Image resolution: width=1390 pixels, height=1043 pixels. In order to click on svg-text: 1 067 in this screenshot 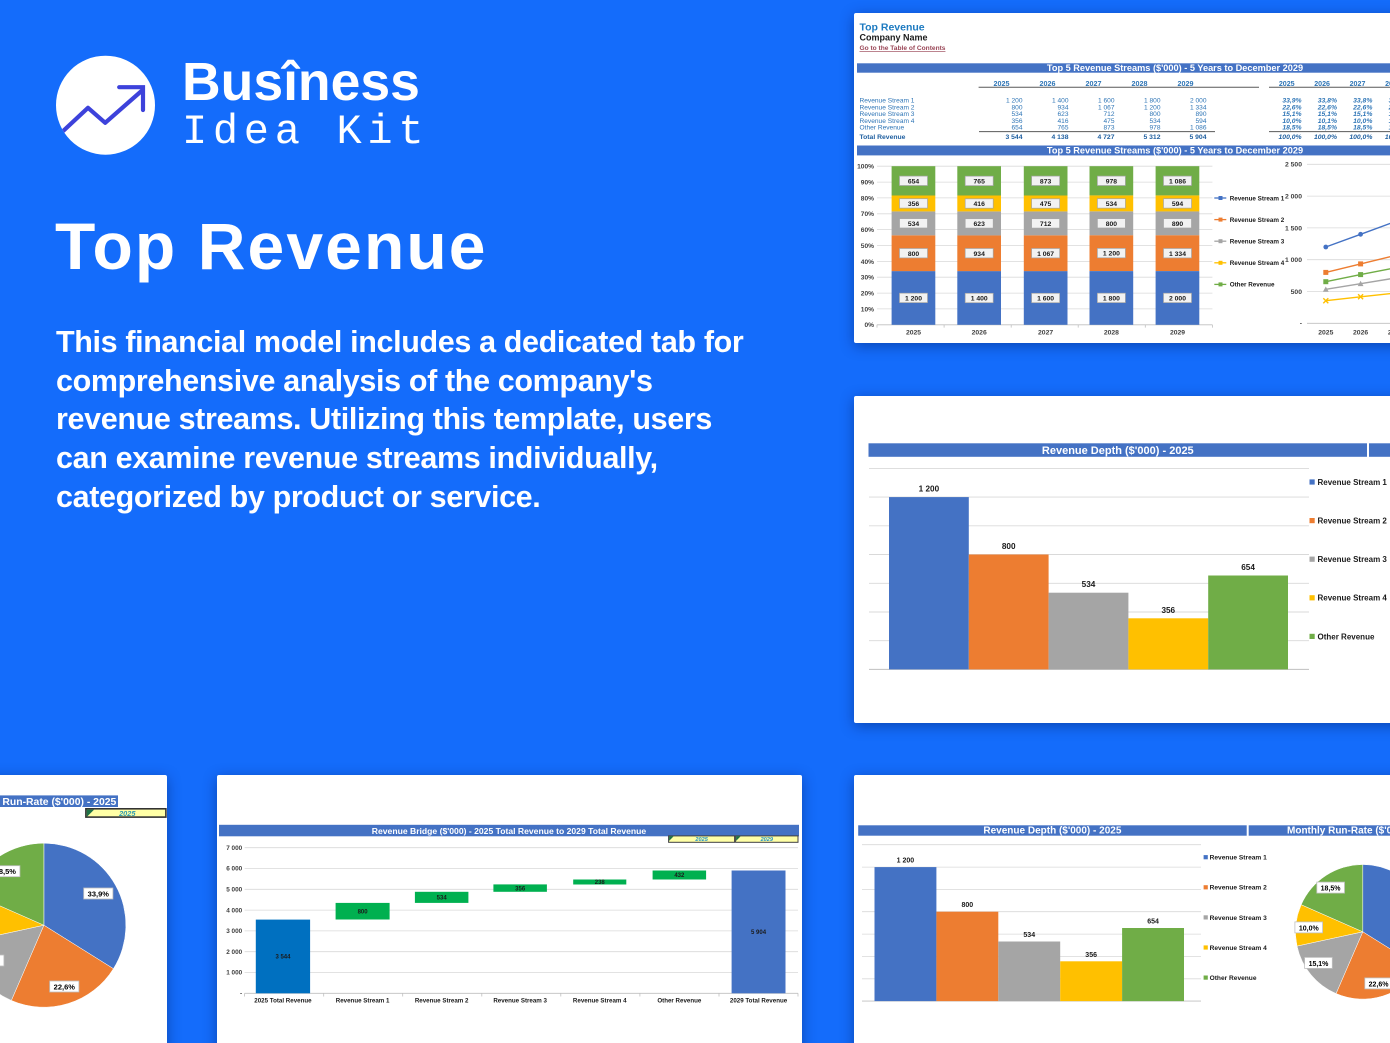, I will do `click(1106, 107)`.